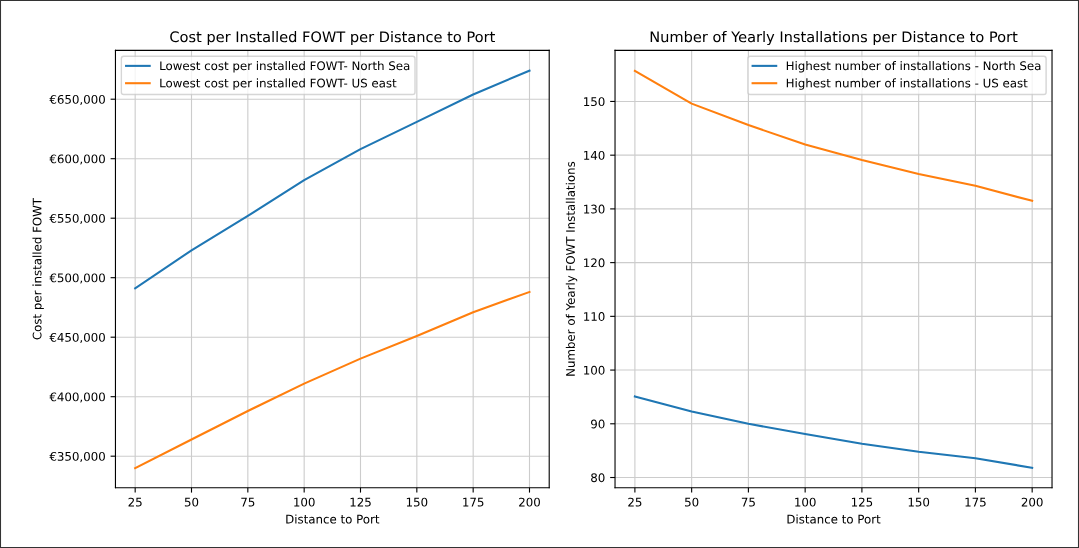 The width and height of the screenshot is (1079, 548). I want to click on y-tick-label: €450,000, so click(77, 338).